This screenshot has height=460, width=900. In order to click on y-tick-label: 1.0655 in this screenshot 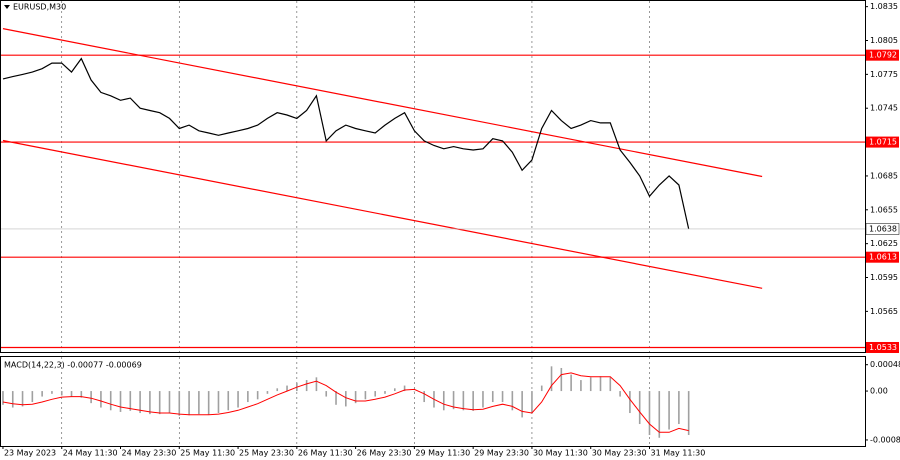, I will do `click(884, 209)`.